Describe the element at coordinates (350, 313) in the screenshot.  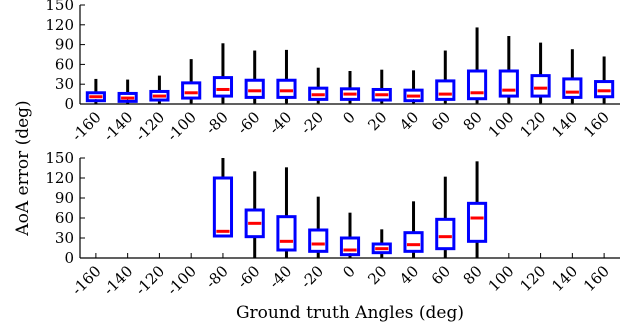
I see `x-axis-label: Ground truth Angles (deg)` at that location.